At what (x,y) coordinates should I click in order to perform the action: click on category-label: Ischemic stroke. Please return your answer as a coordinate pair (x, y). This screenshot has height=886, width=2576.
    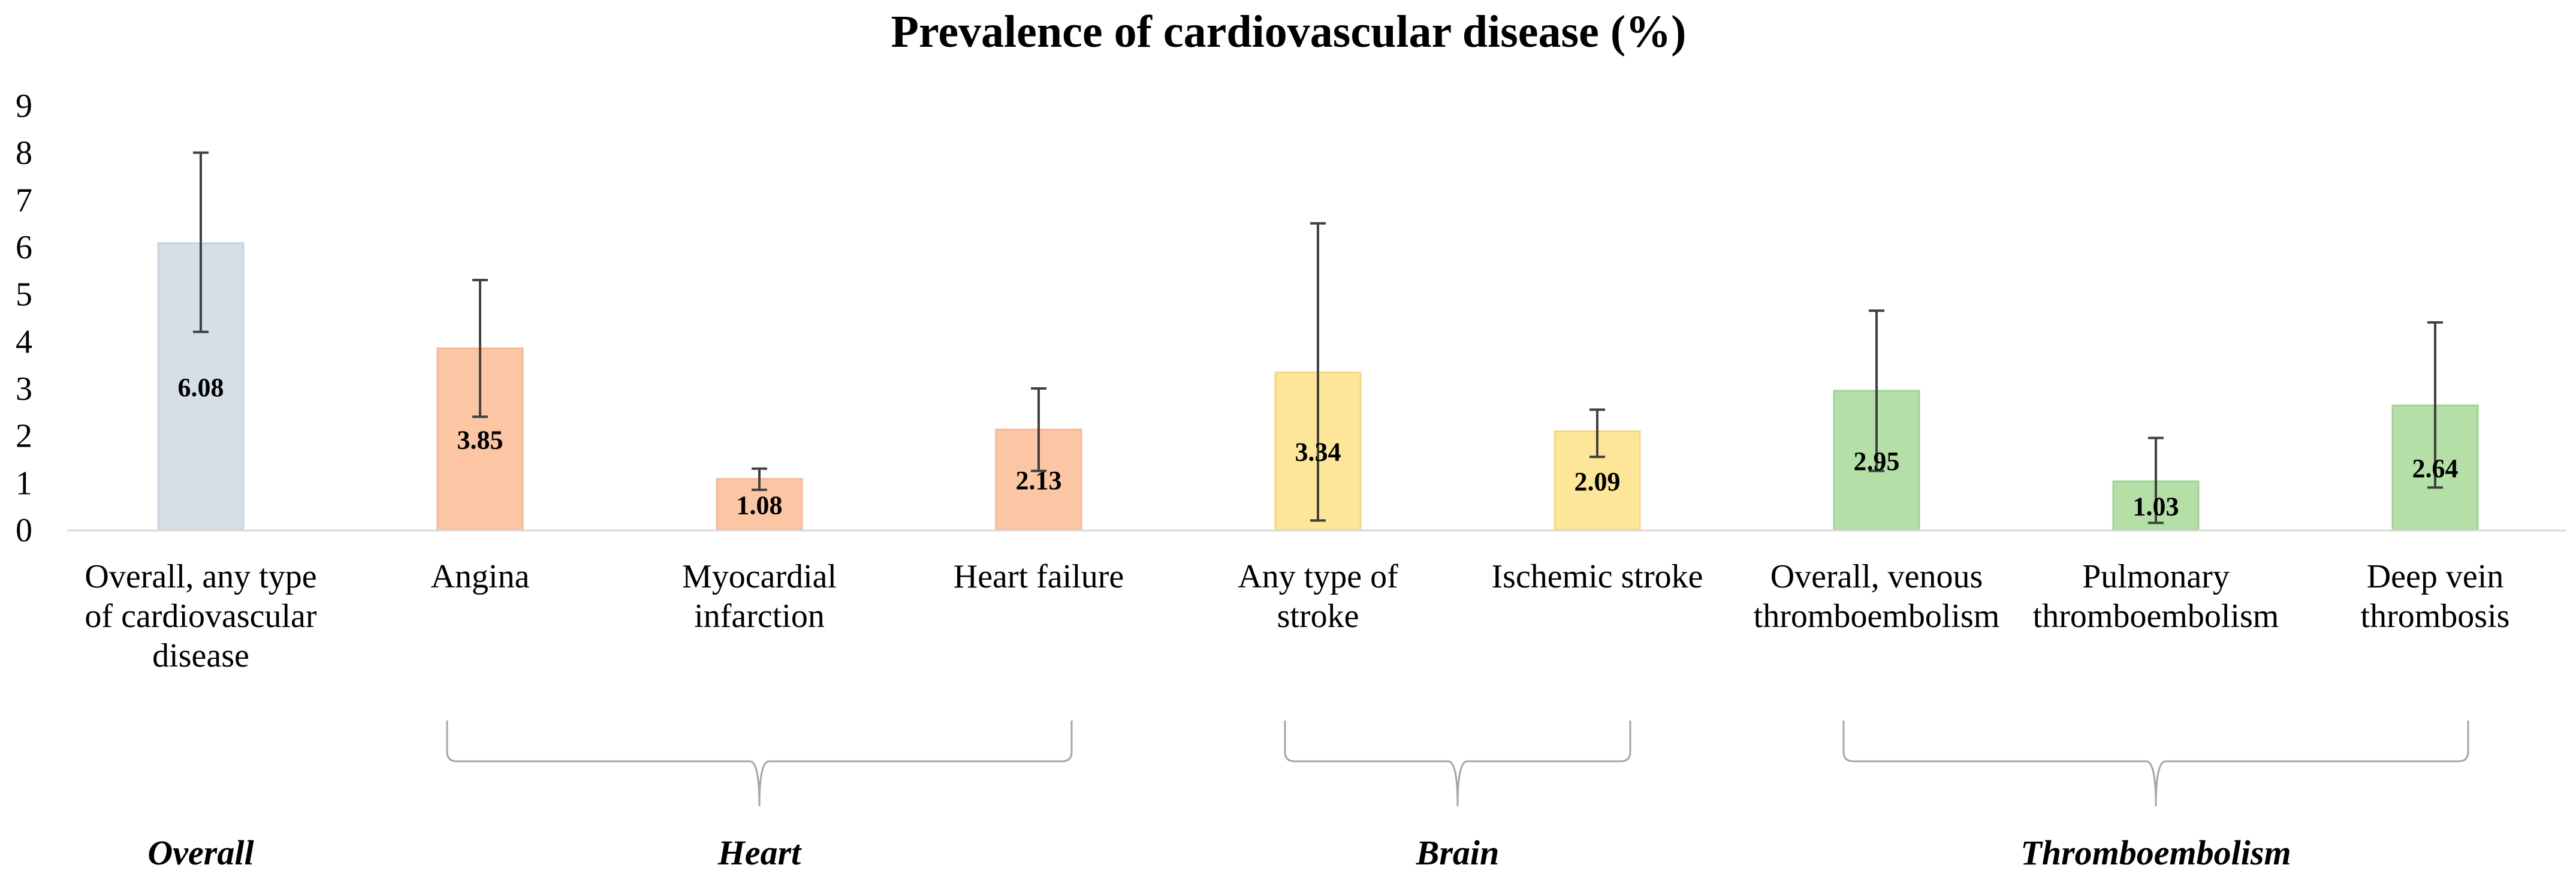
    Looking at the image, I should click on (1598, 576).